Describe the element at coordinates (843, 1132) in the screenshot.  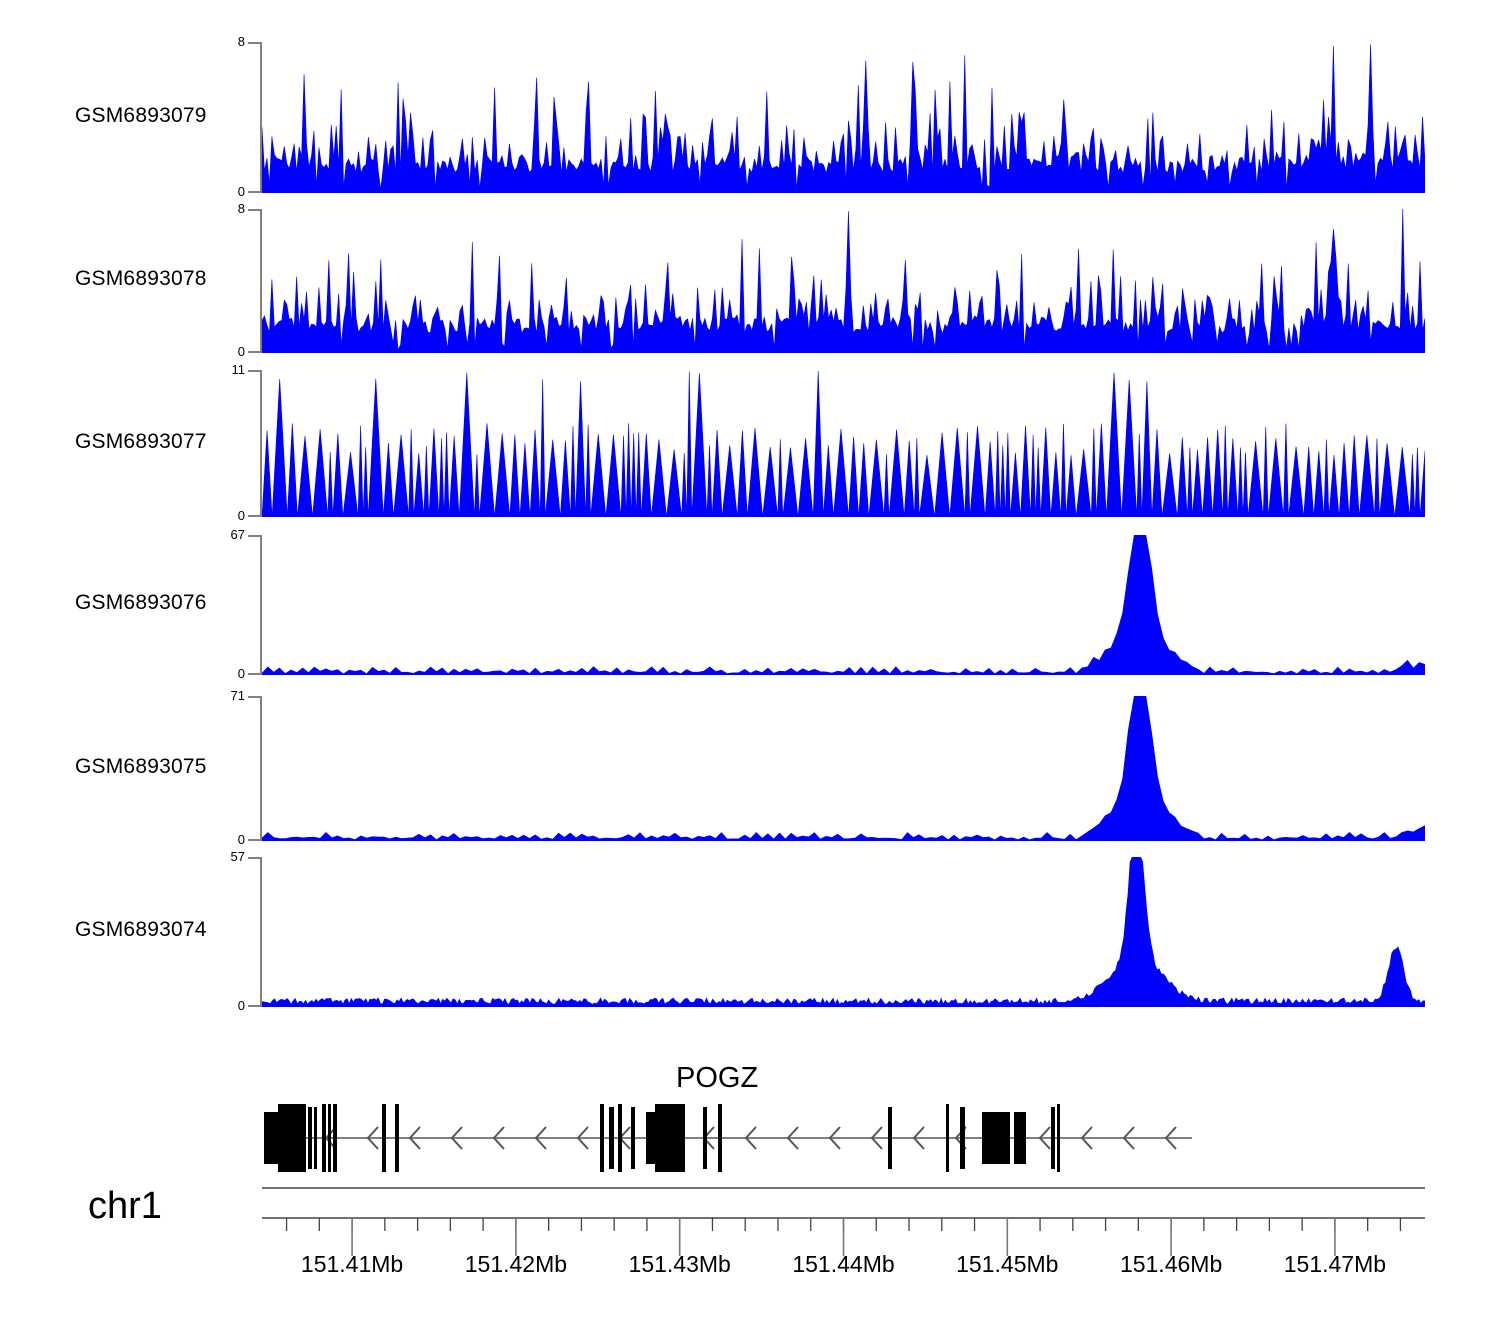
I see `gene-model-track` at that location.